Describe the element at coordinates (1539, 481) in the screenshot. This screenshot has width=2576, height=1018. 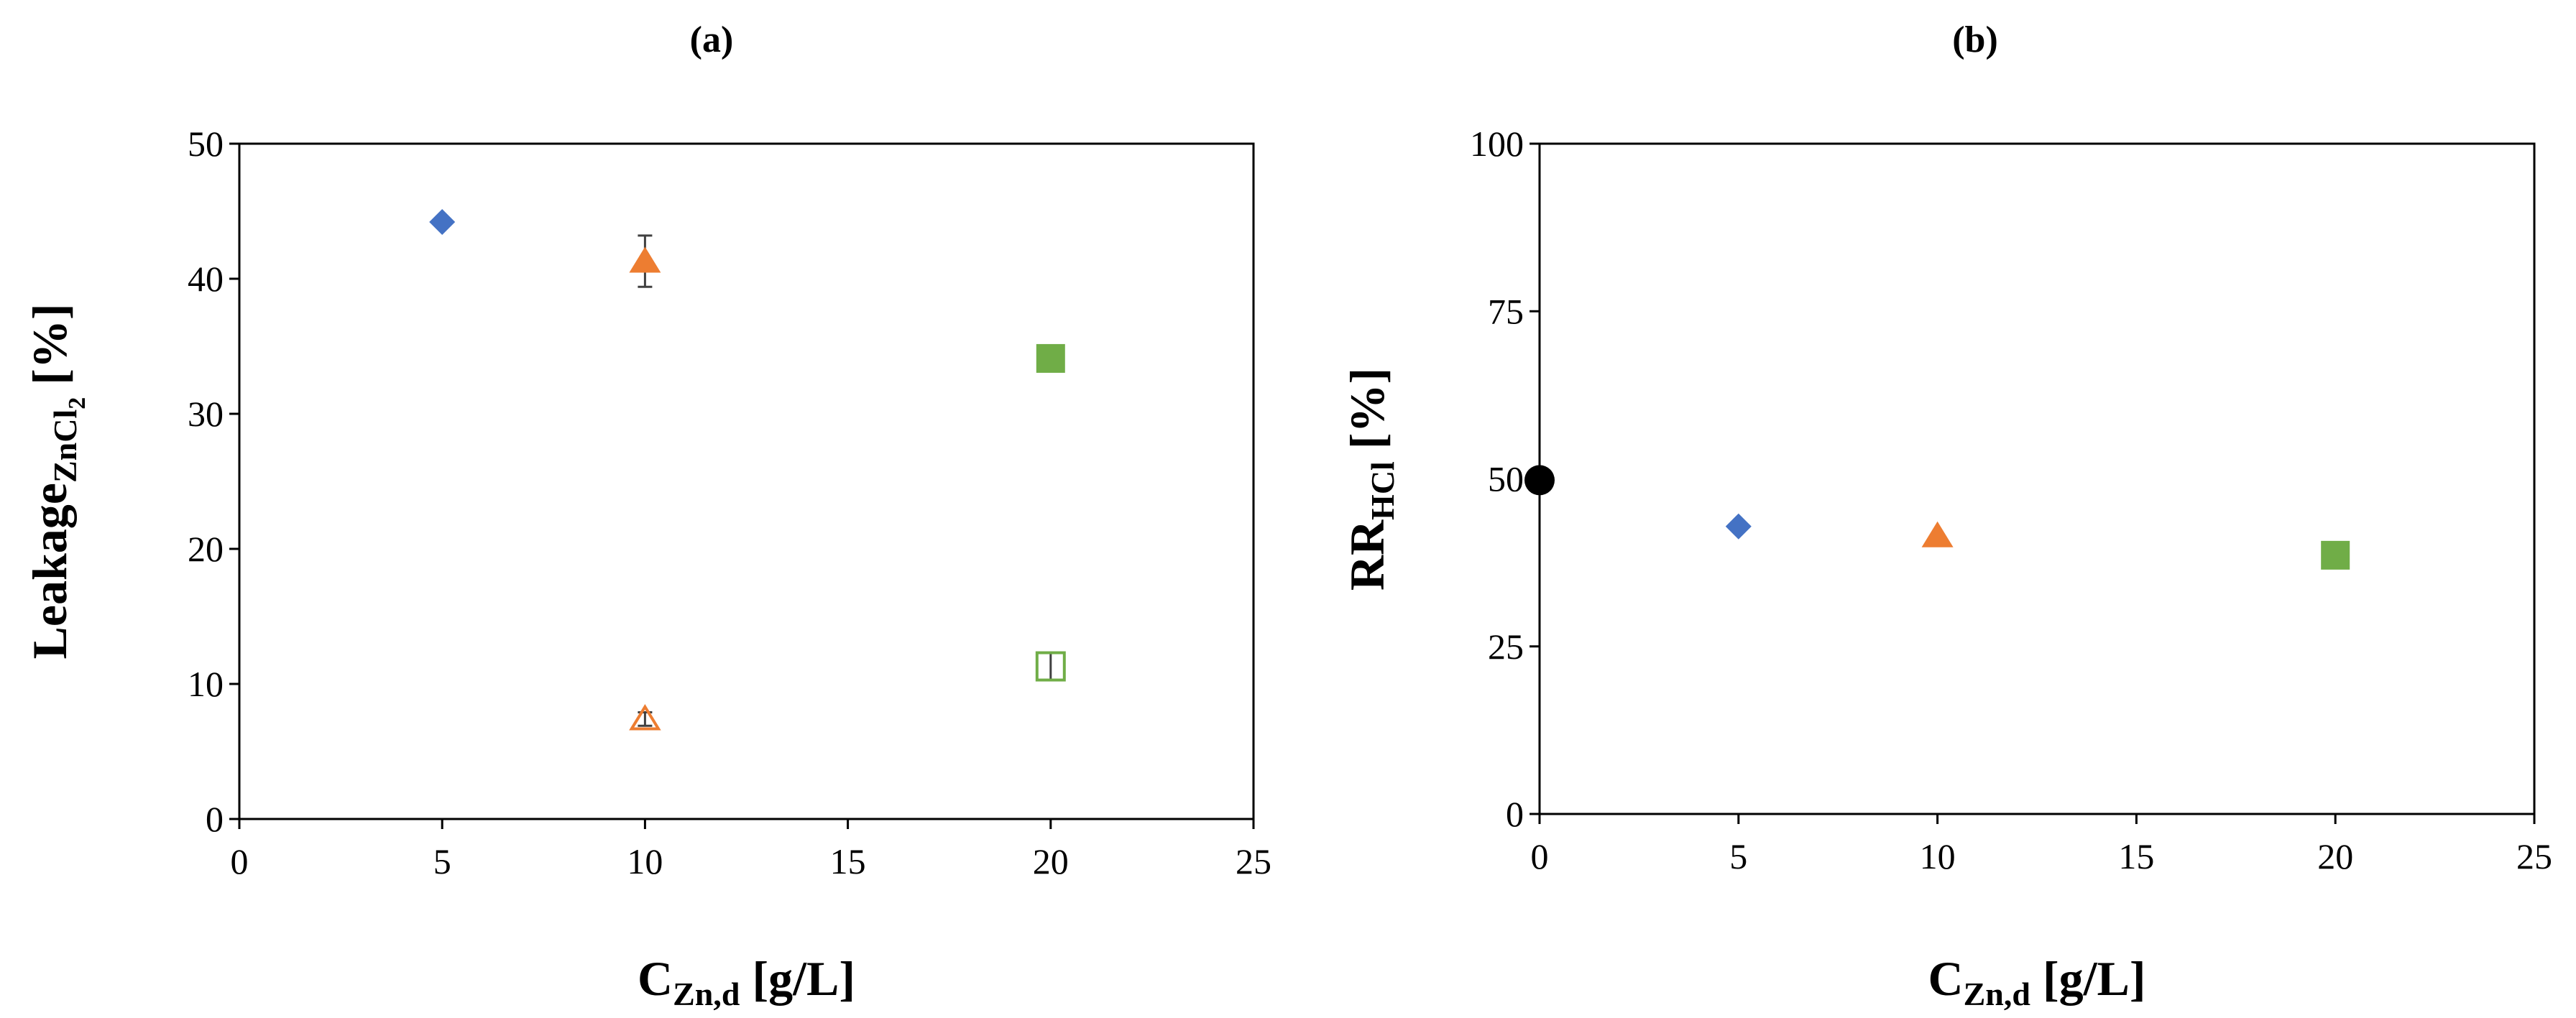
I see `data-point-circle` at that location.